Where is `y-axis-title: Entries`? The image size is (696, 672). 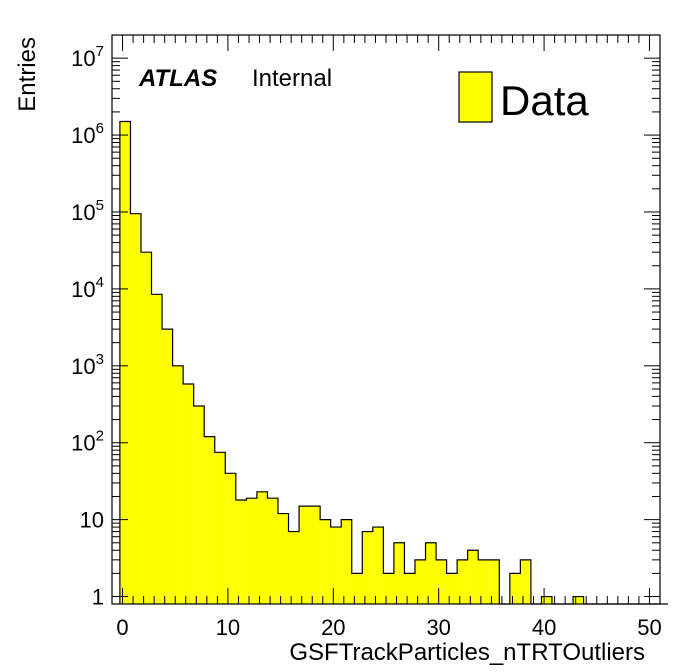 y-axis-title: Entries is located at coordinates (27, 74).